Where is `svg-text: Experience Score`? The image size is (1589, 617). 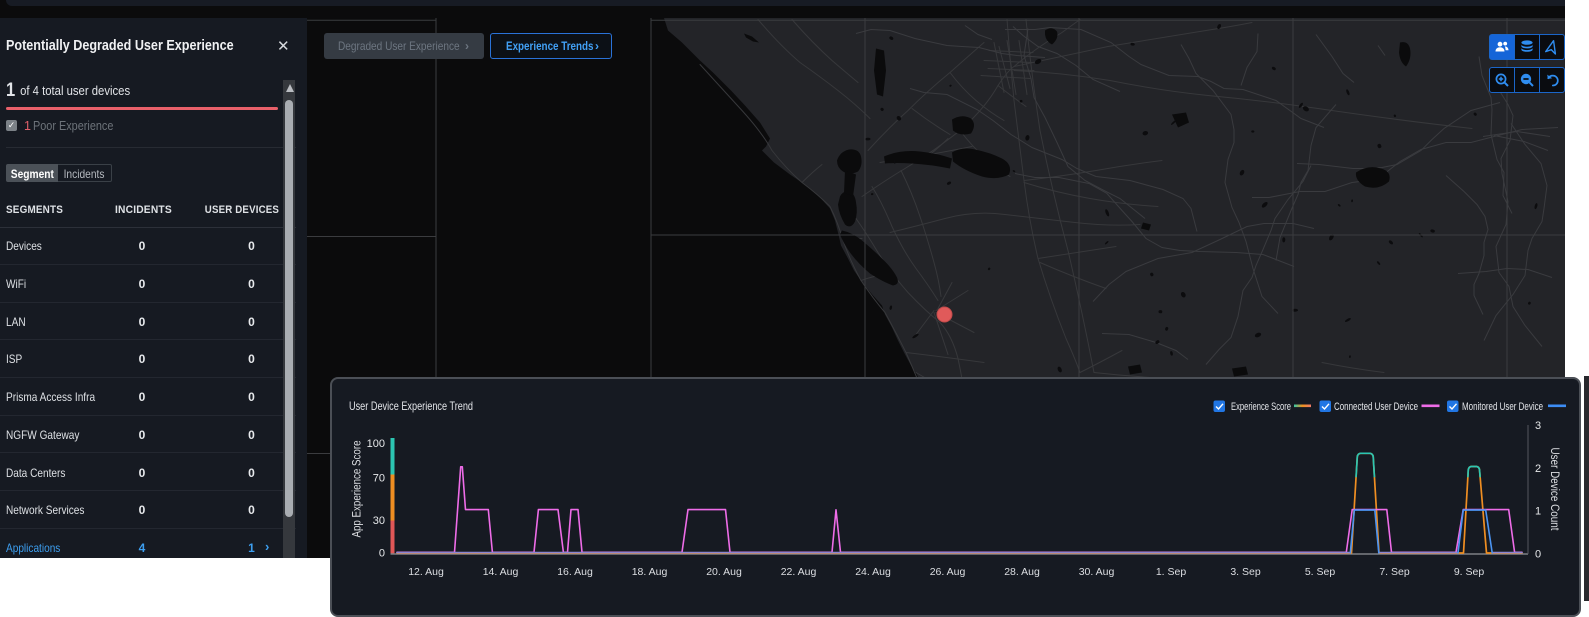
svg-text: Experience Score is located at coordinates (1261, 407).